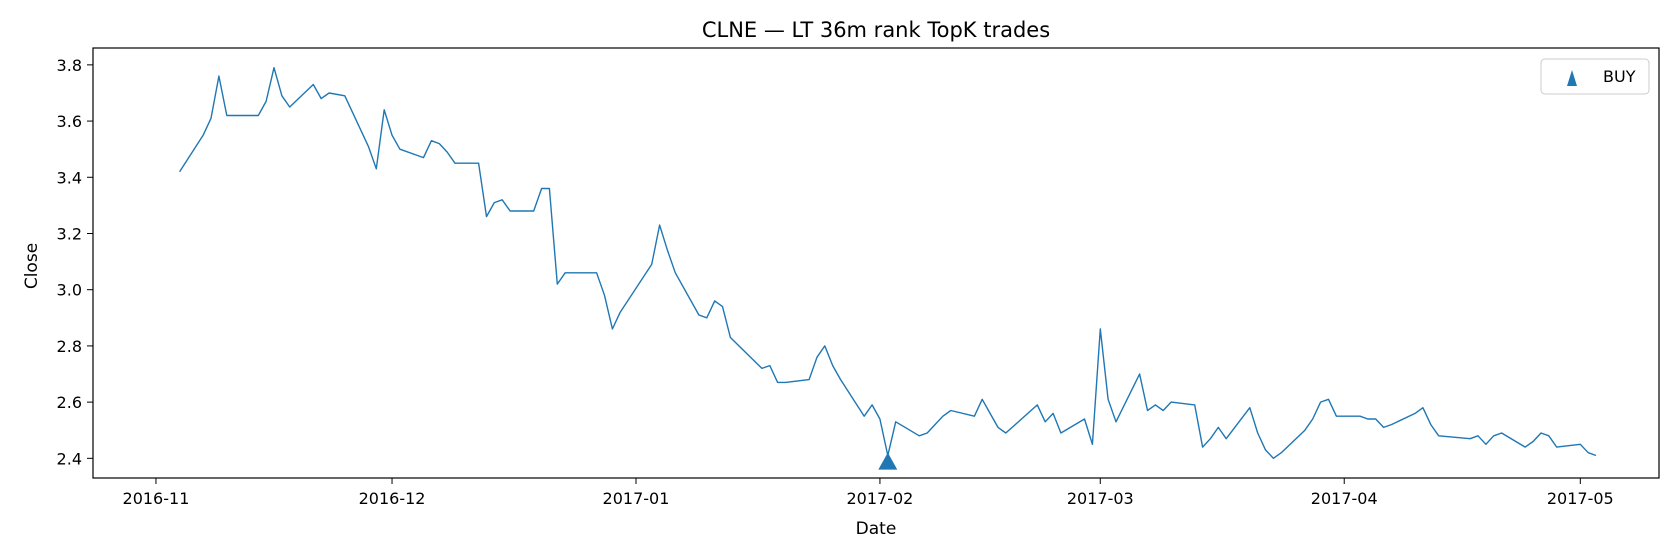 This screenshot has width=1680, height=560. What do you see at coordinates (32, 266) in the screenshot?
I see `y-axis-label: Close` at bounding box center [32, 266].